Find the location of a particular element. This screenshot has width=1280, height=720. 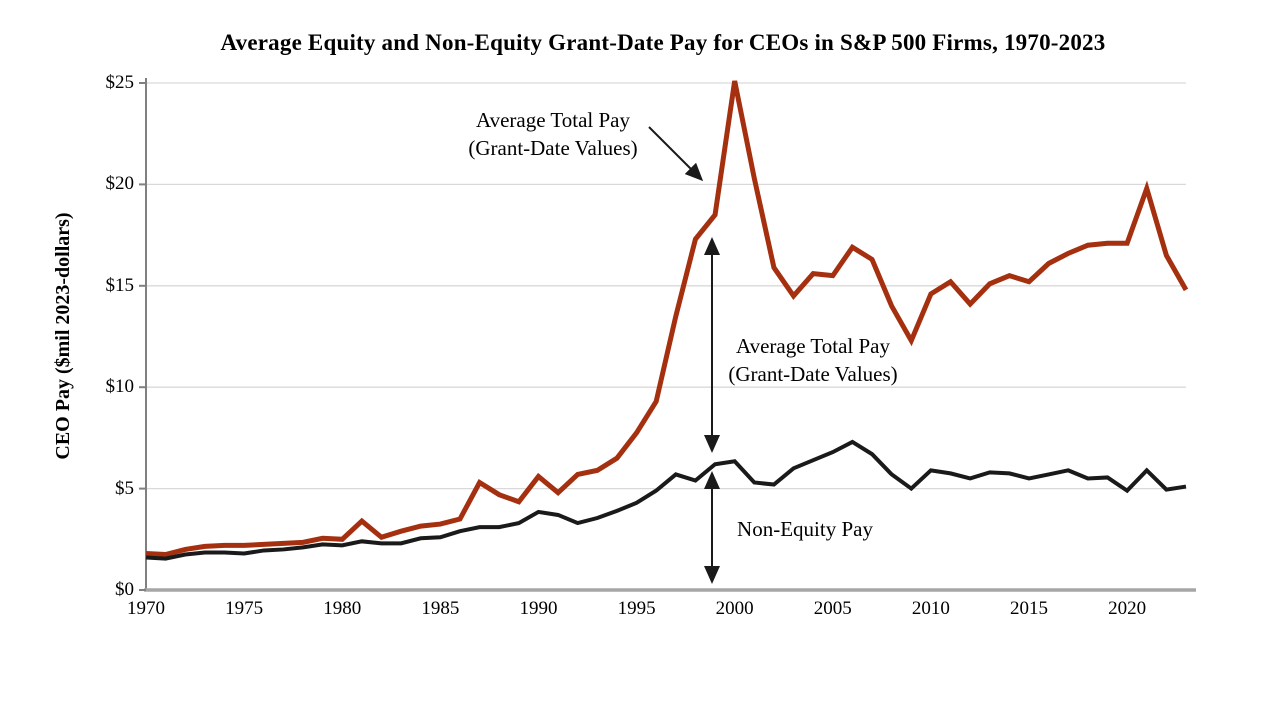

x-tick-label: 1985 is located at coordinates (440, 608).